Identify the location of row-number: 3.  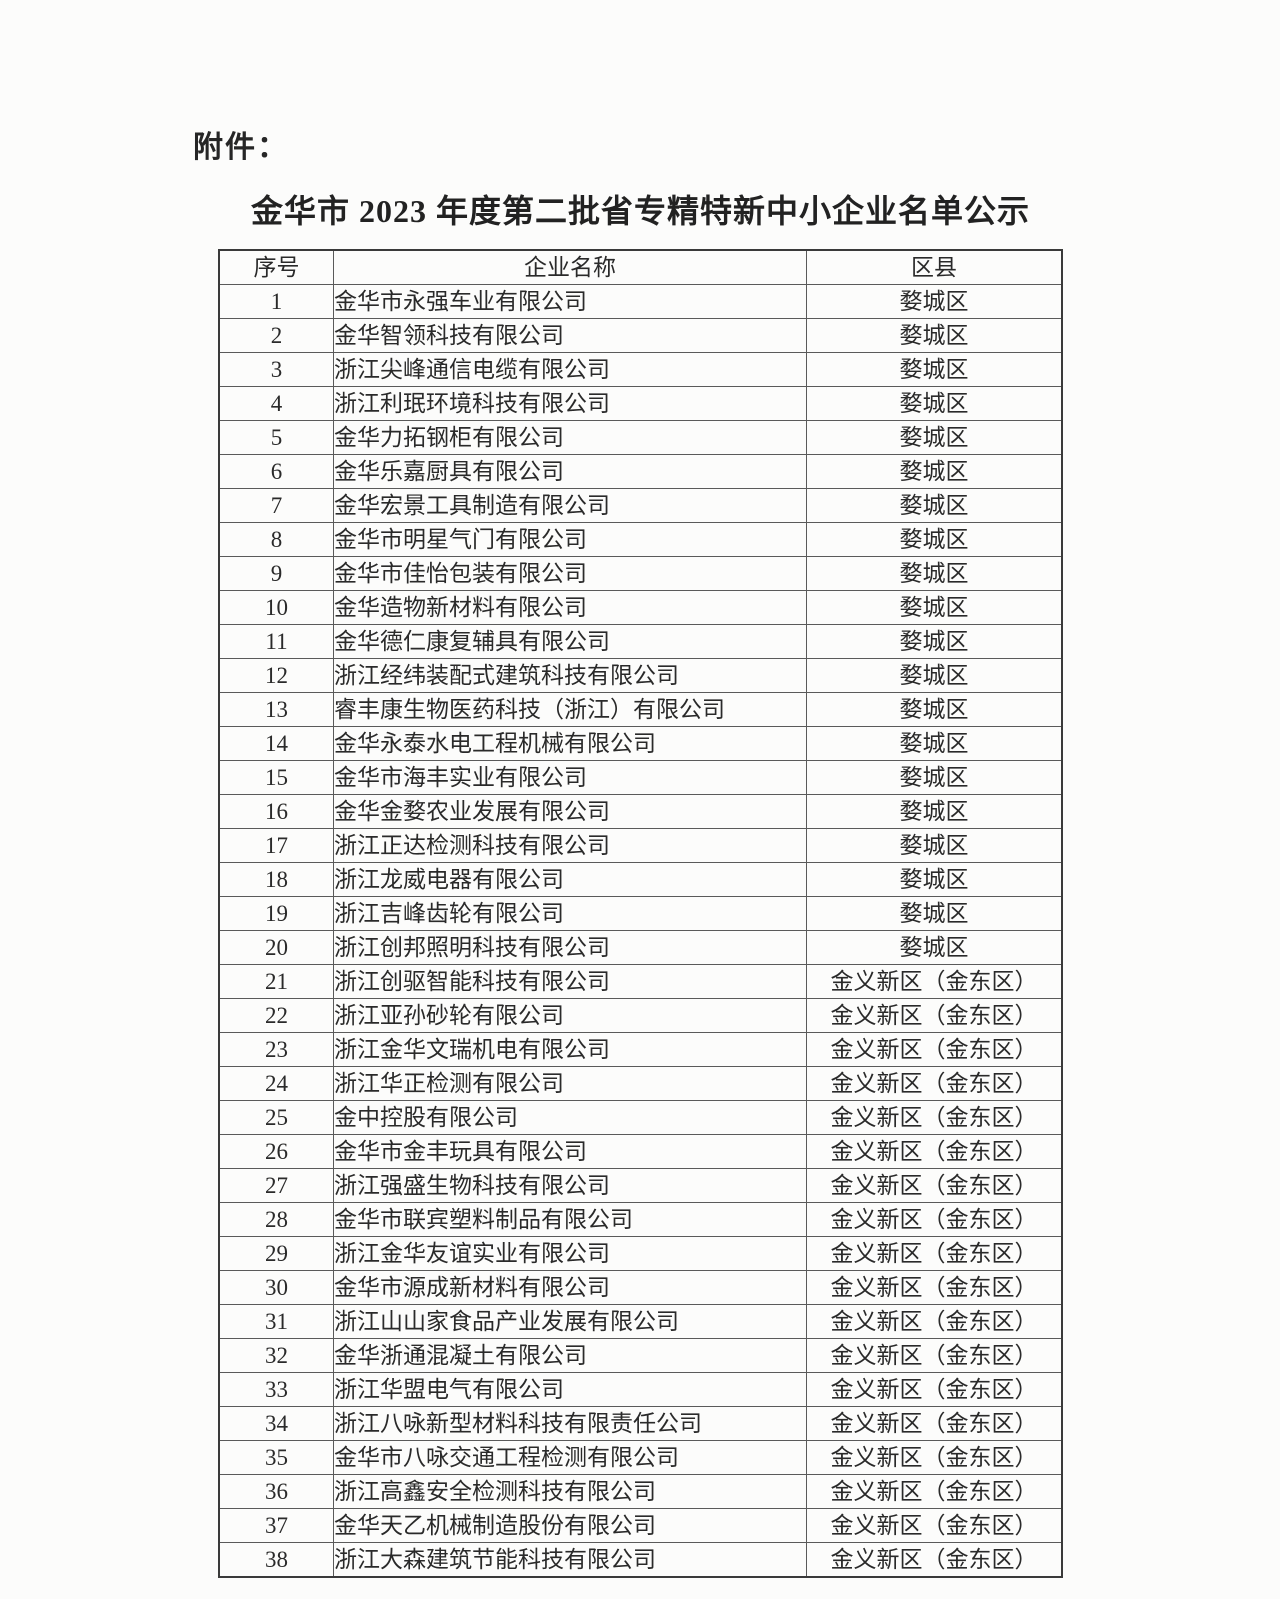
(276, 369).